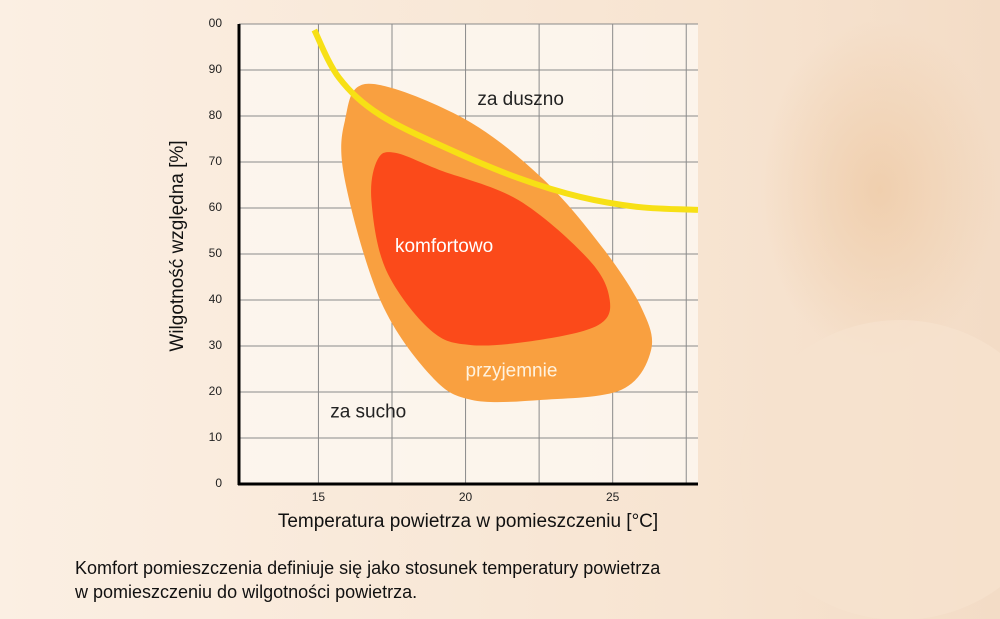  What do you see at coordinates (216, 299) in the screenshot?
I see `y-tick-label: 40` at bounding box center [216, 299].